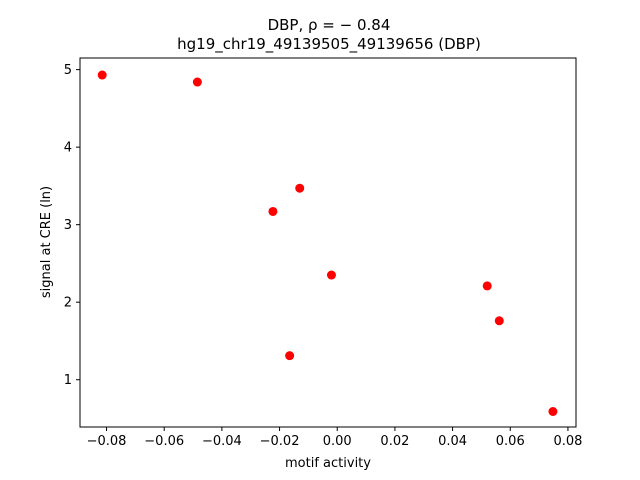 The width and height of the screenshot is (640, 480). Describe the element at coordinates (567, 441) in the screenshot. I see `x-tick-label: 0.08` at that location.